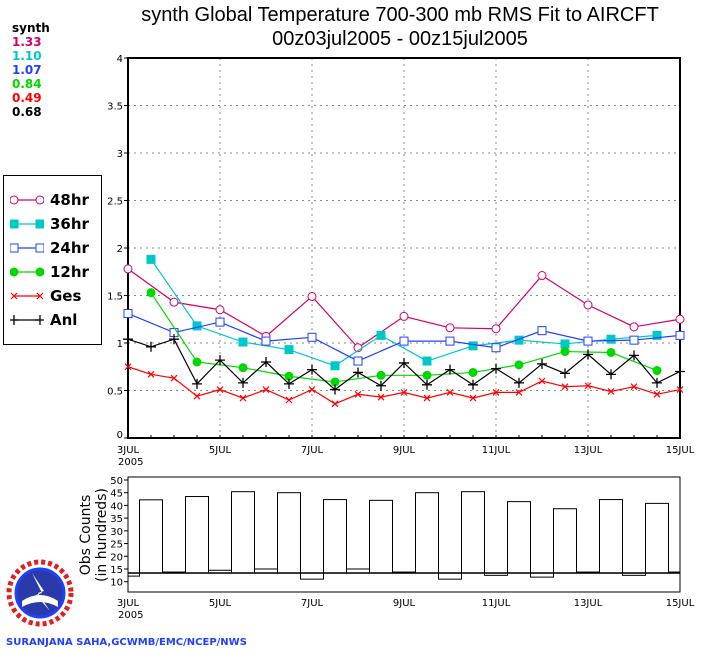 This screenshot has height=650, width=712. I want to click on series-12hr, so click(404, 337).